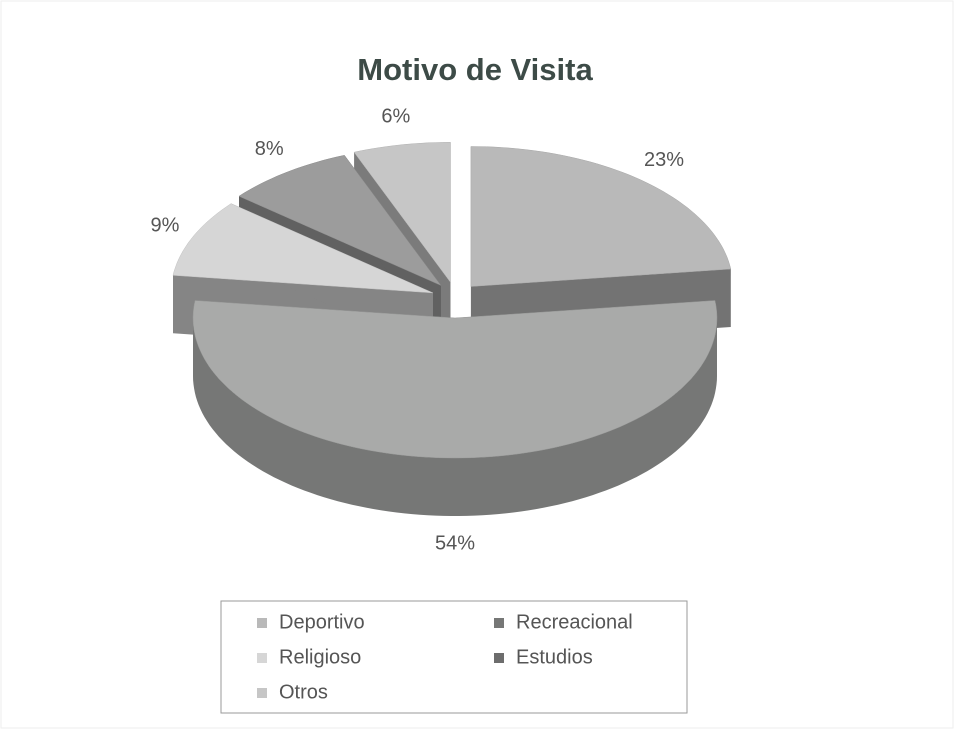  I want to click on data-label: 9%, so click(165, 225).